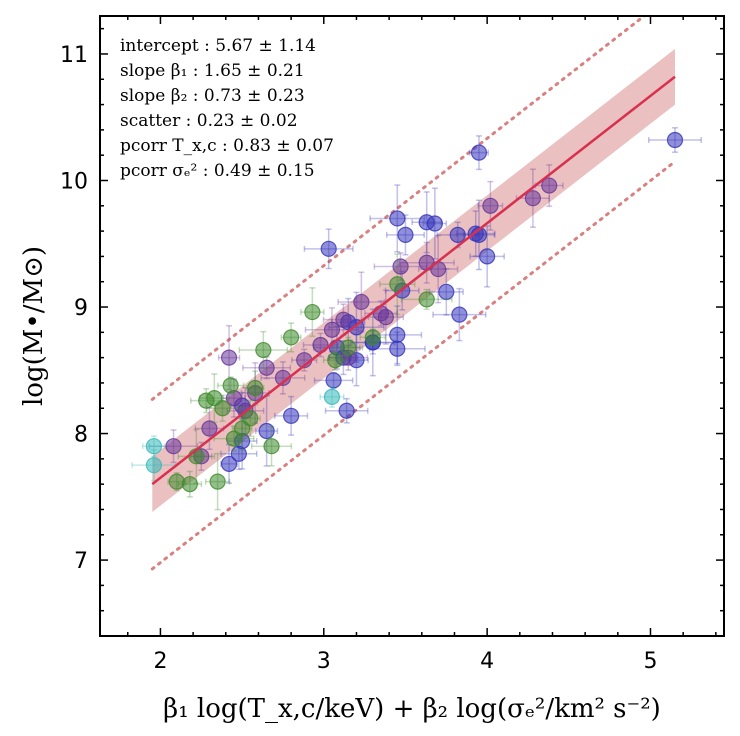 The image size is (740, 736). Describe the element at coordinates (209, 121) in the screenshot. I see `annotation-scatter: scatter : 0.23 ± 0.02` at that location.